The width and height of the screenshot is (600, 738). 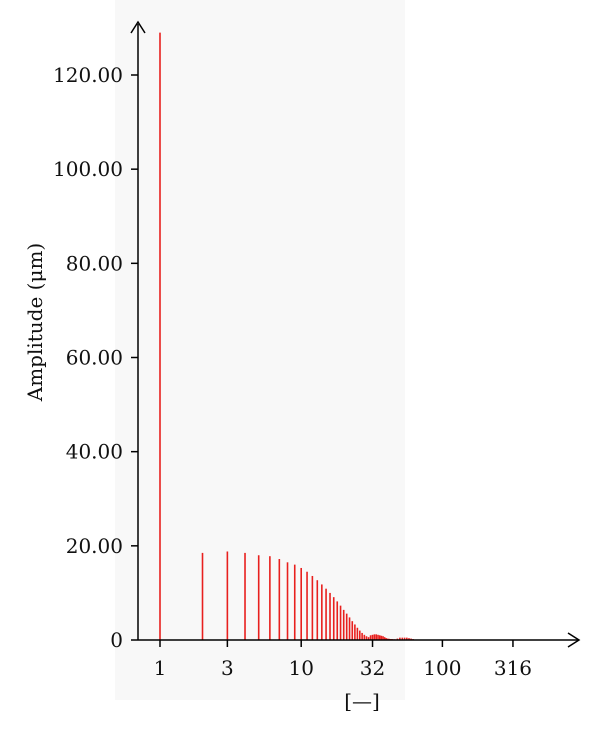 I want to click on x-axis-label: [—], so click(x=362, y=701).